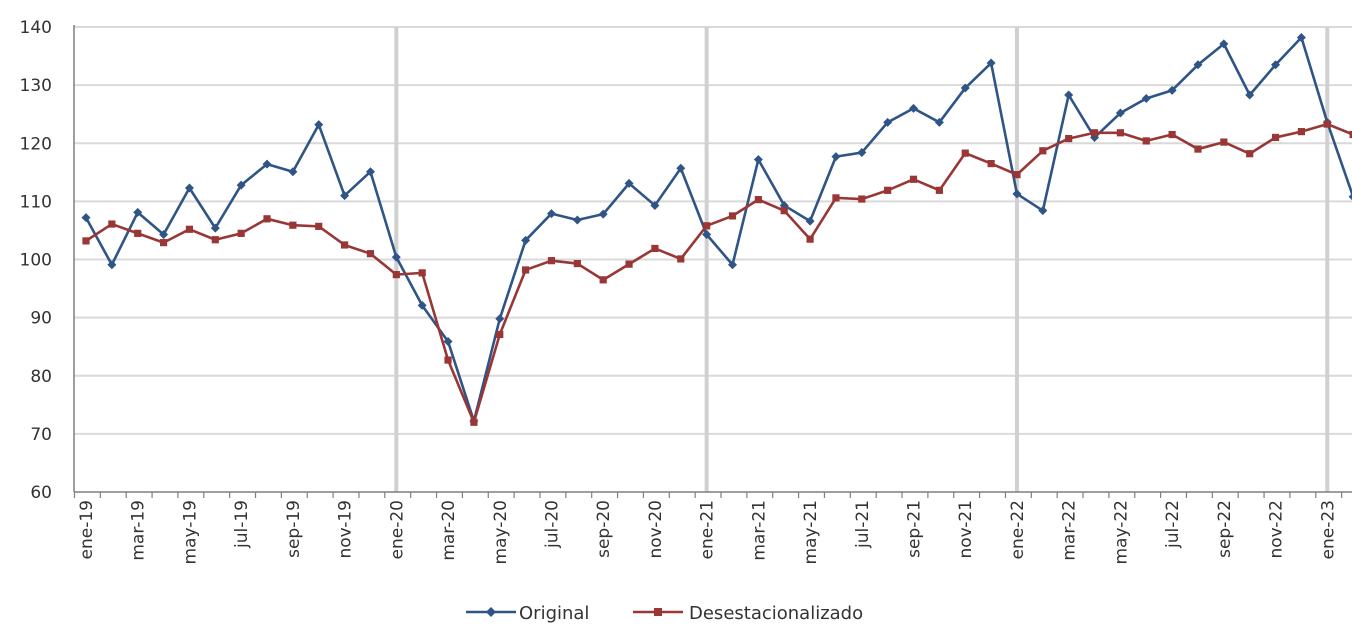 This screenshot has width=1352, height=627. I want to click on y-tick-label: 110, so click(36, 202).